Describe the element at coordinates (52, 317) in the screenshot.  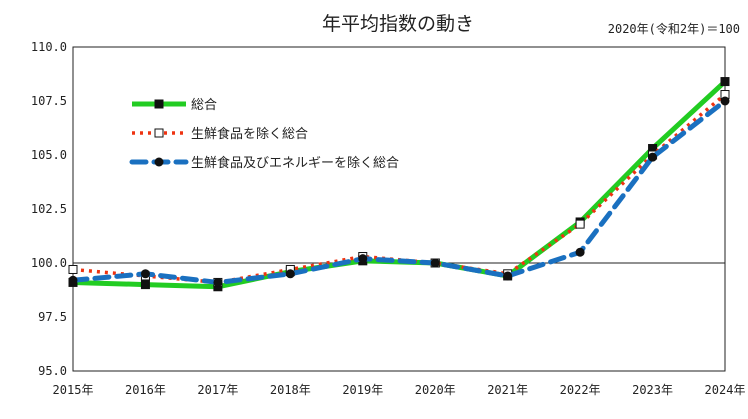
I see `y-tick-label: 97.5` at that location.